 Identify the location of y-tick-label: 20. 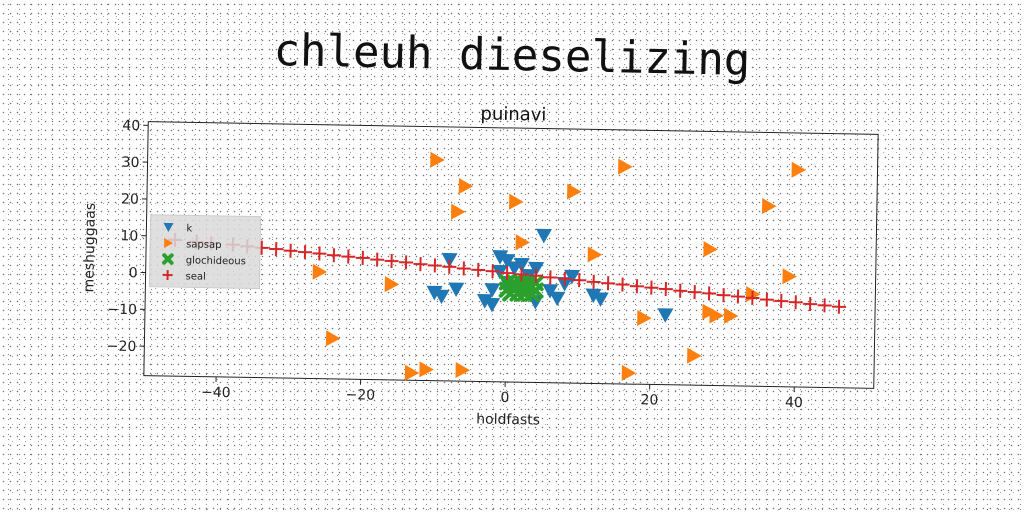
(130, 199).